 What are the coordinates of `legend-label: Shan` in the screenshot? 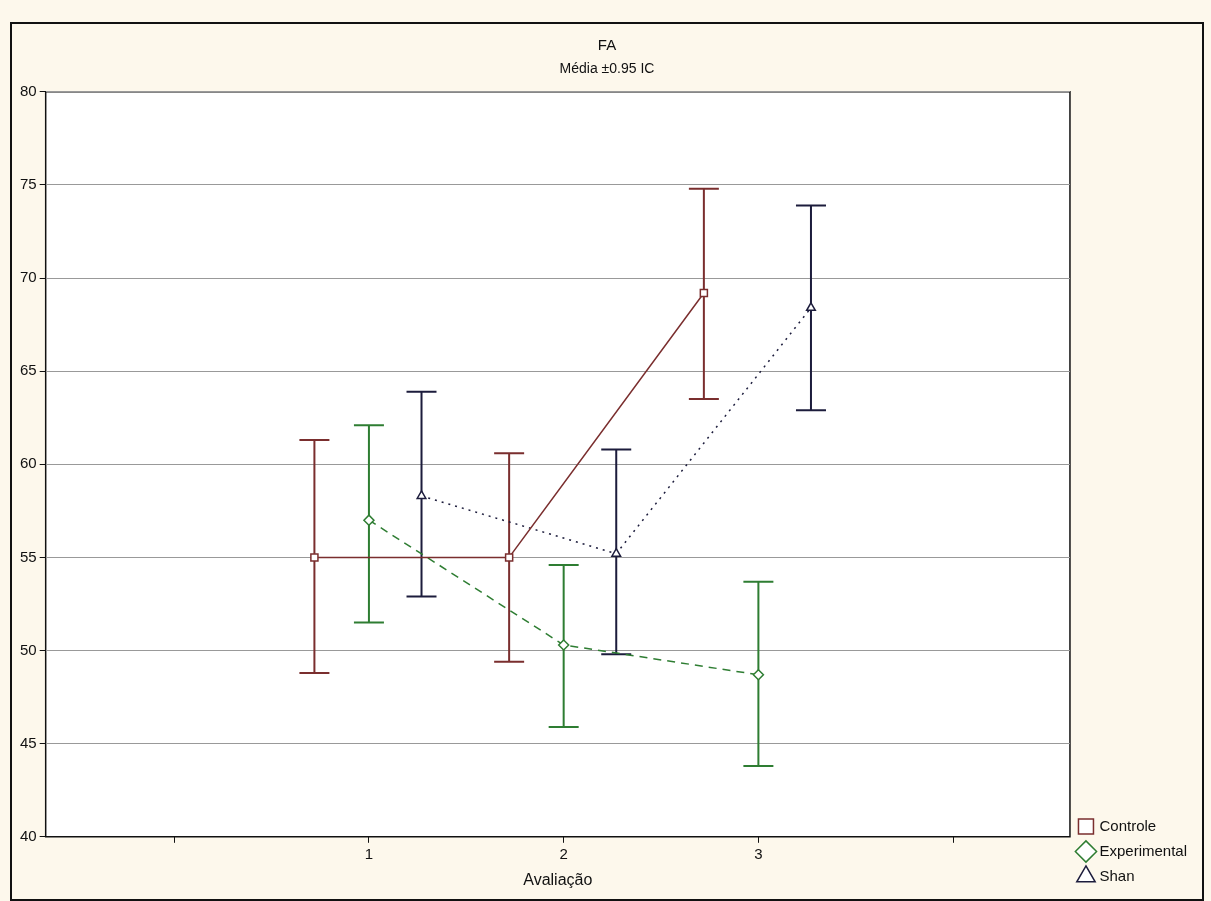 It's located at (1117, 875).